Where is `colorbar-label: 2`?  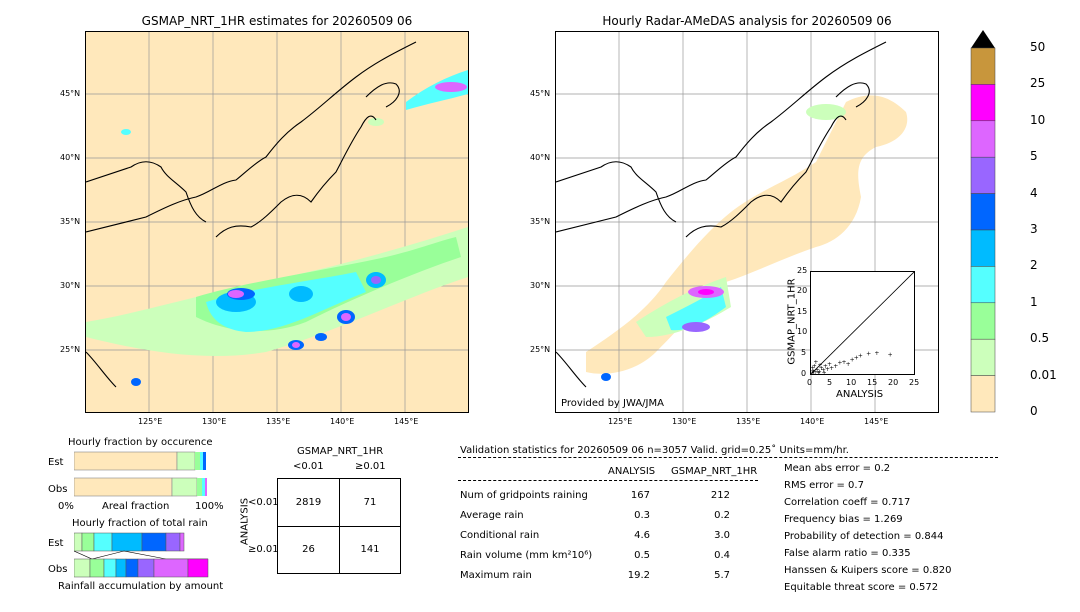 colorbar-label: 2 is located at coordinates (1034, 265).